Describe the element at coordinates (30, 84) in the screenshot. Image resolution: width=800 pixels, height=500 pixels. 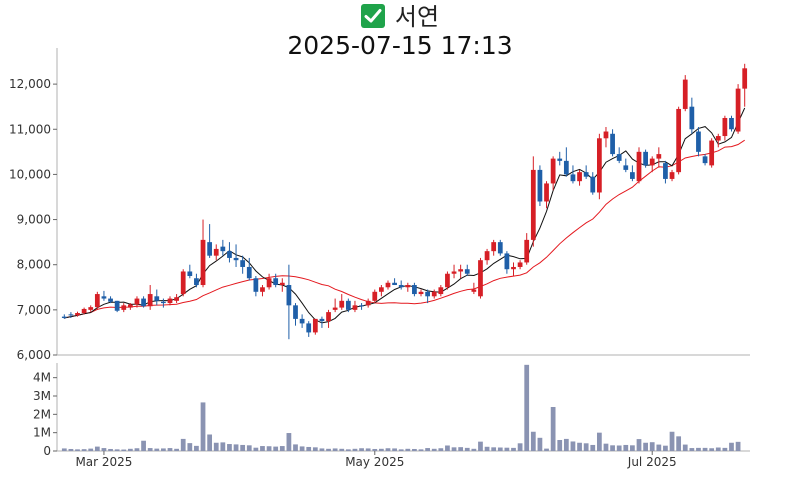
I see `price-tick-label: 12,000` at that location.